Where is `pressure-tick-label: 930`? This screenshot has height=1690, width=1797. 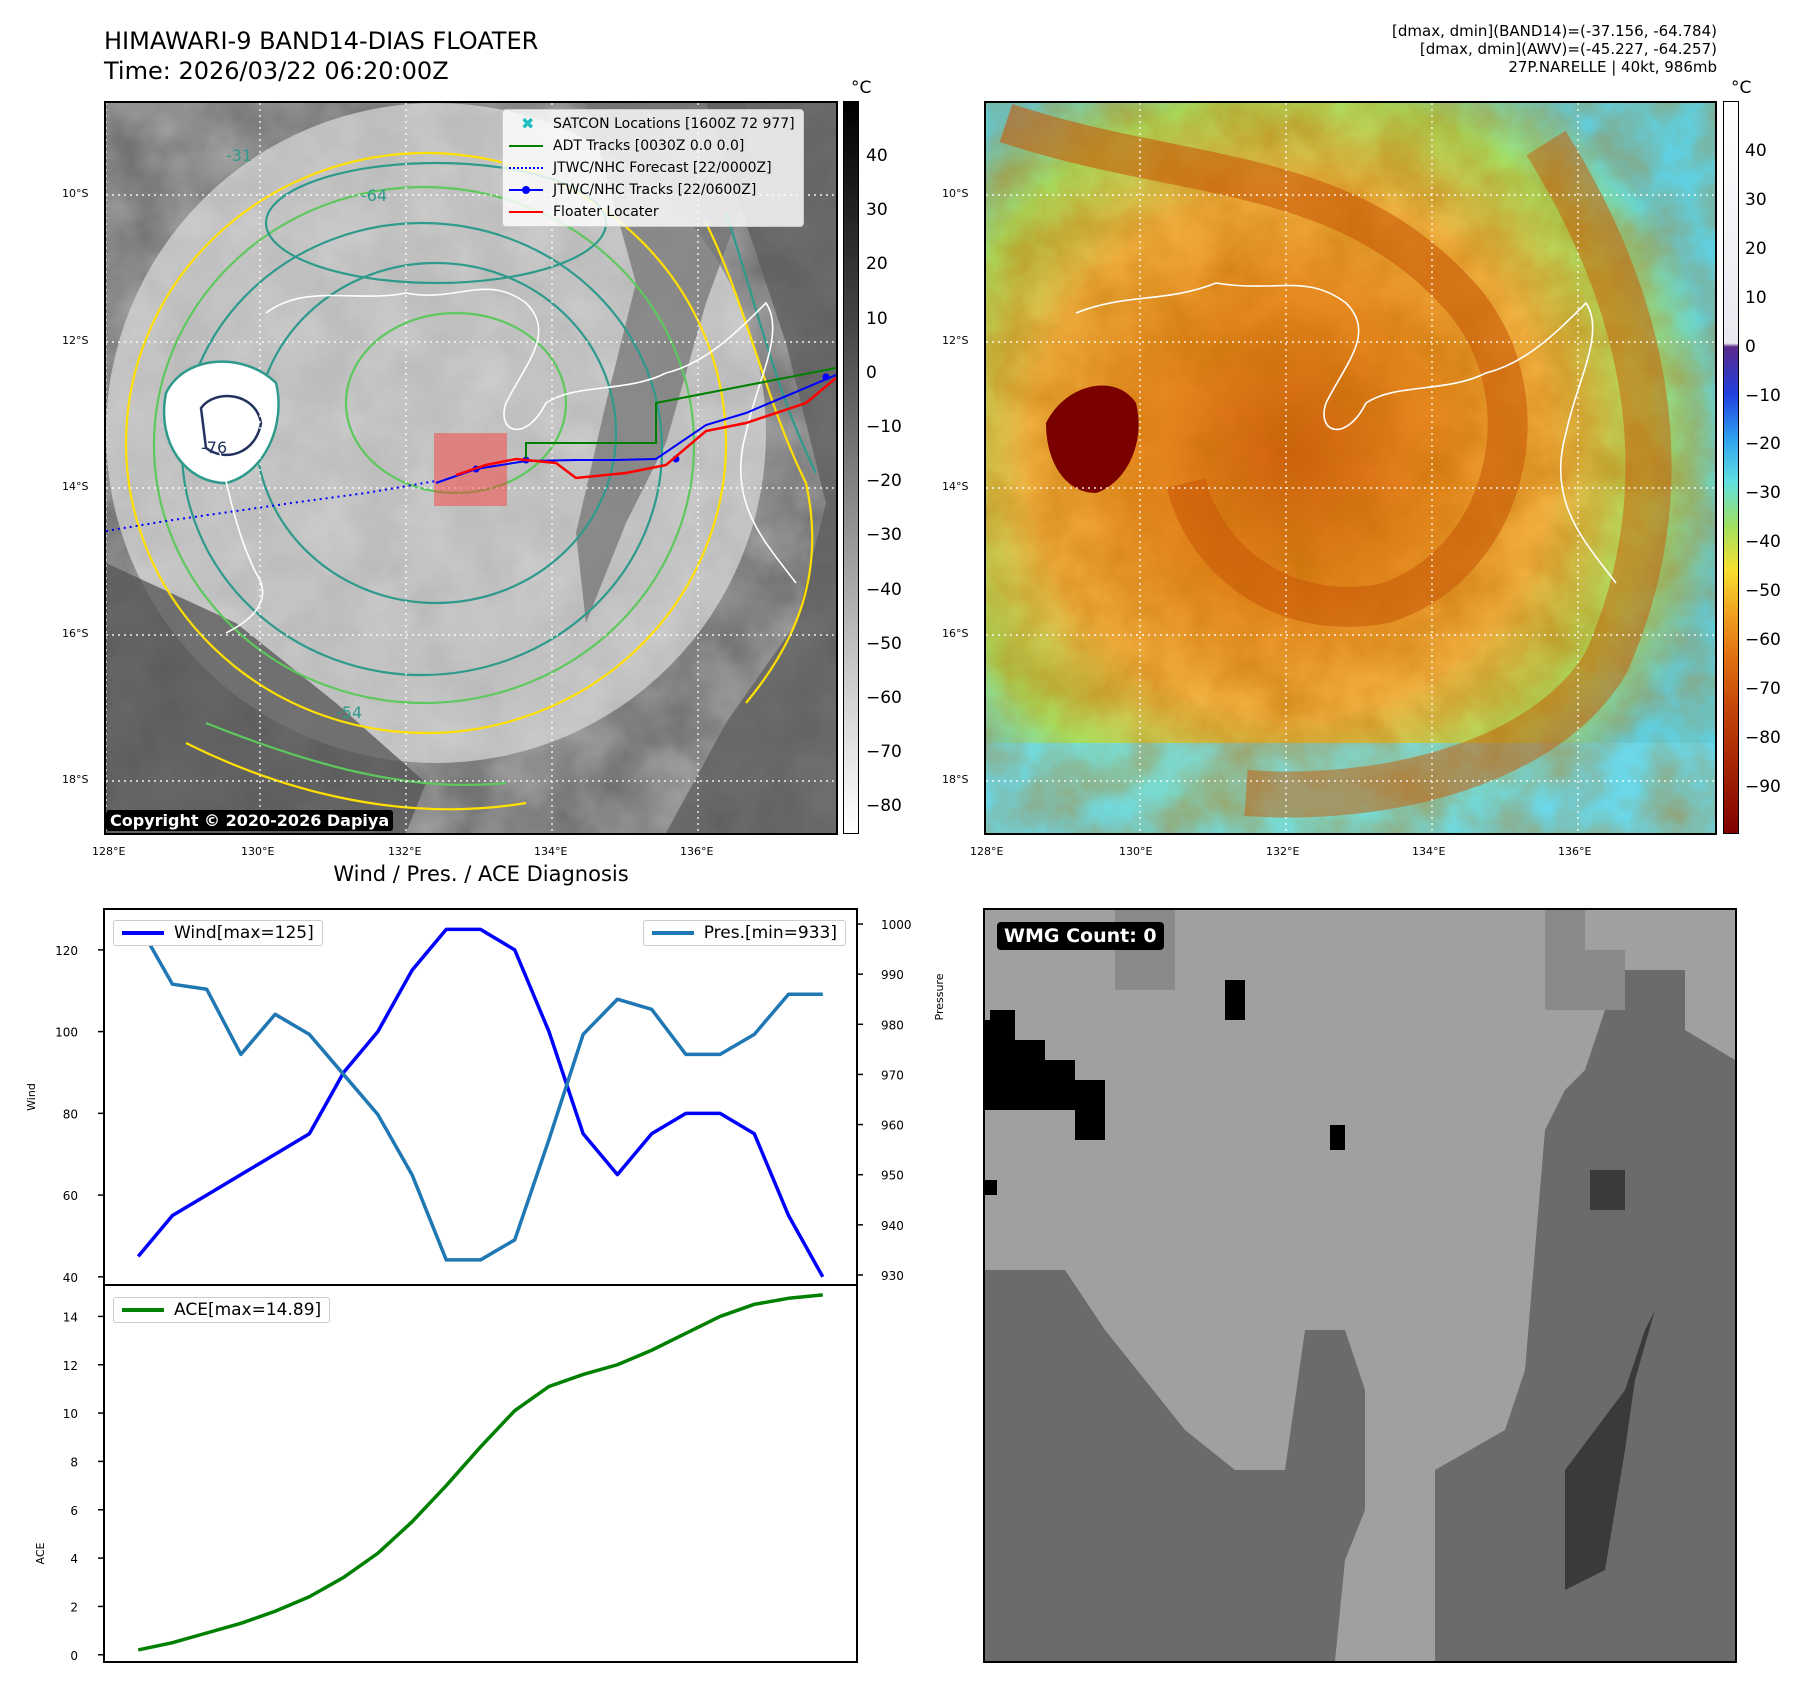 pressure-tick-label: 930 is located at coordinates (892, 1276).